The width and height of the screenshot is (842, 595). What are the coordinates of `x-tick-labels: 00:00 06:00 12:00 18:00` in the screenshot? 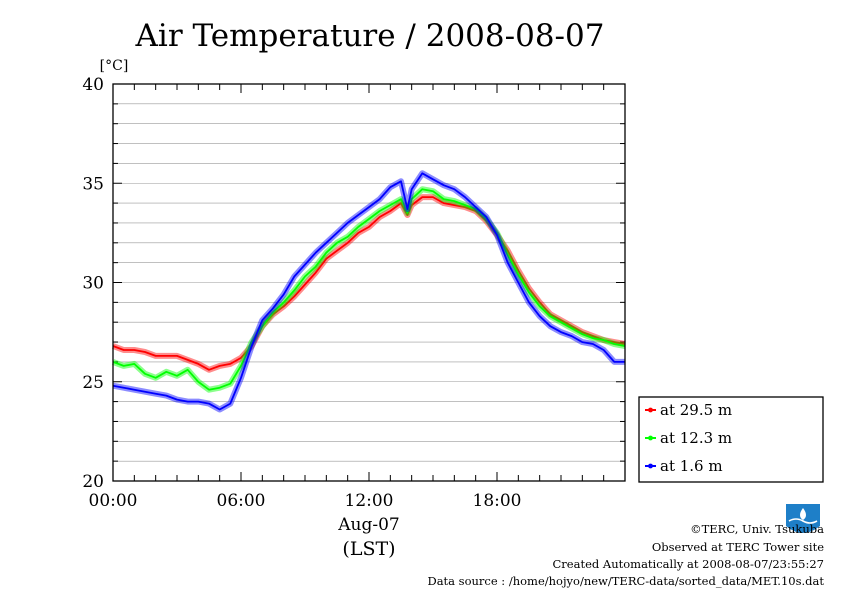 It's located at (305, 501).